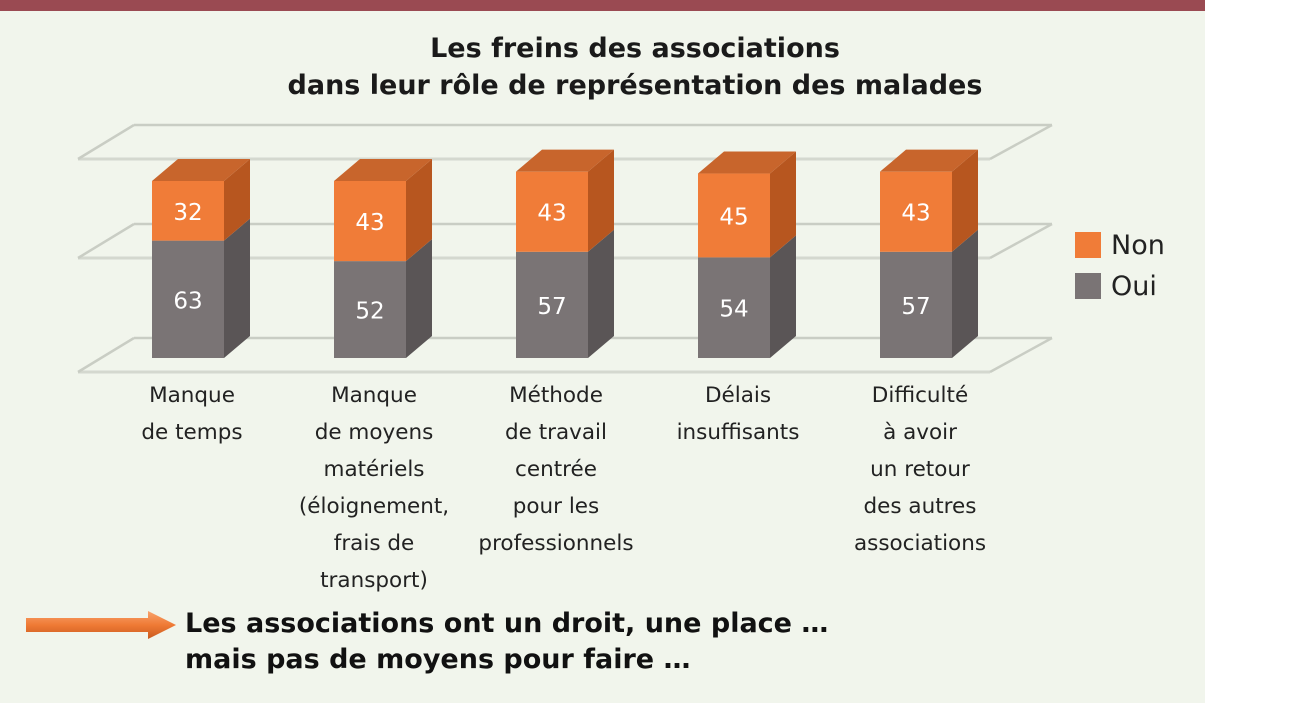 The width and height of the screenshot is (1293, 703). Describe the element at coordinates (556, 506) in the screenshot. I see `category-label-line: pour les` at that location.